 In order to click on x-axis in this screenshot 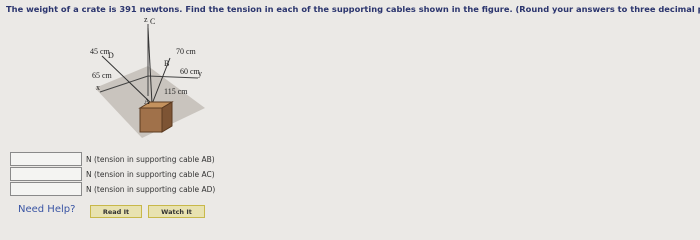, I will do `click(124, 84)`.